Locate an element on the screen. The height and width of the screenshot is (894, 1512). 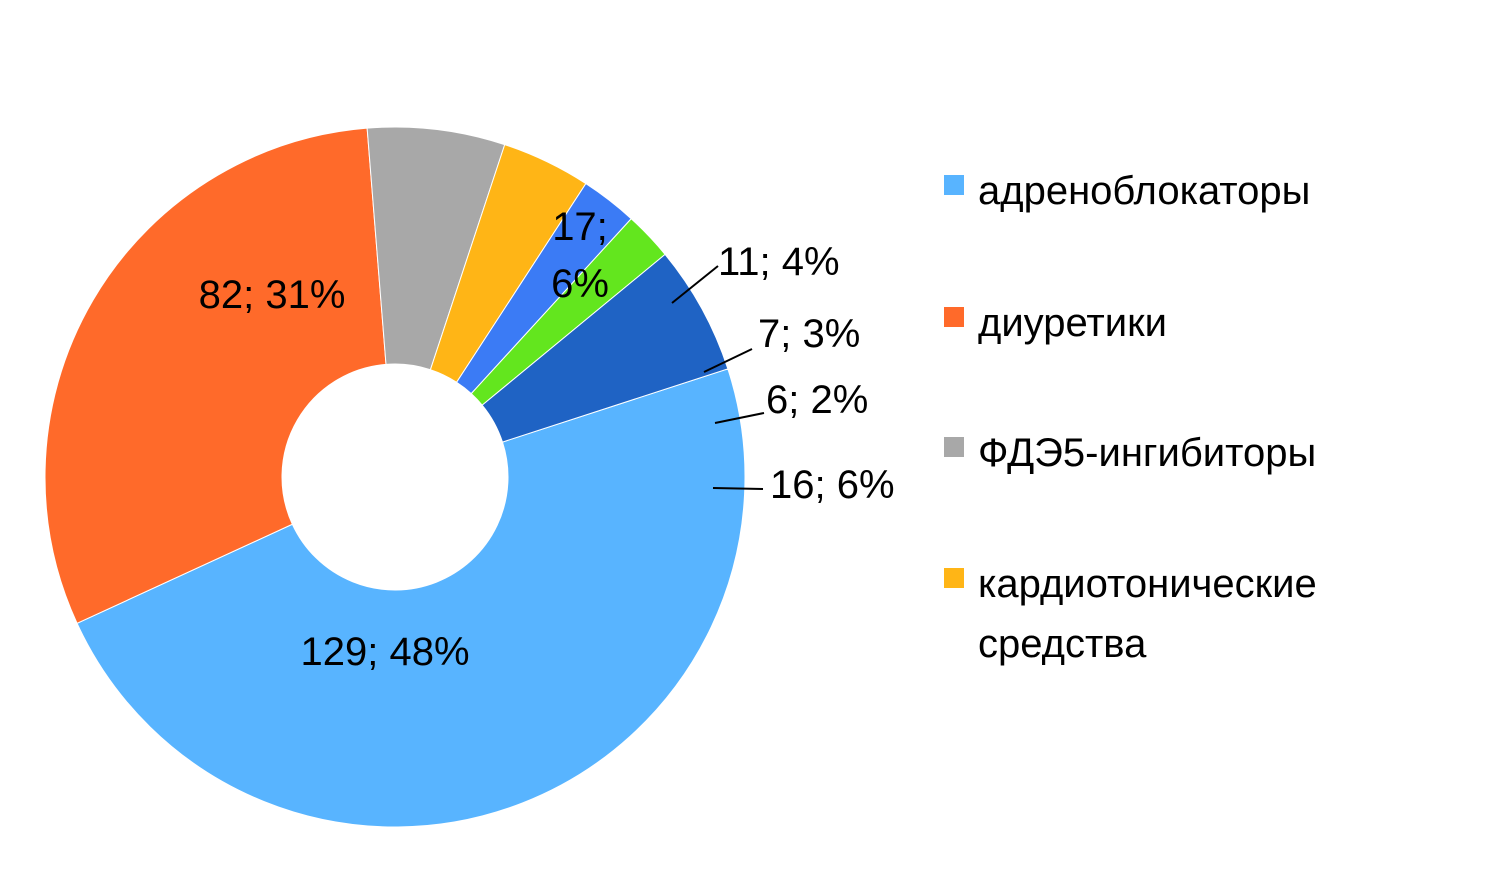
data-label-4: 11; 4% is located at coordinates (779, 262).